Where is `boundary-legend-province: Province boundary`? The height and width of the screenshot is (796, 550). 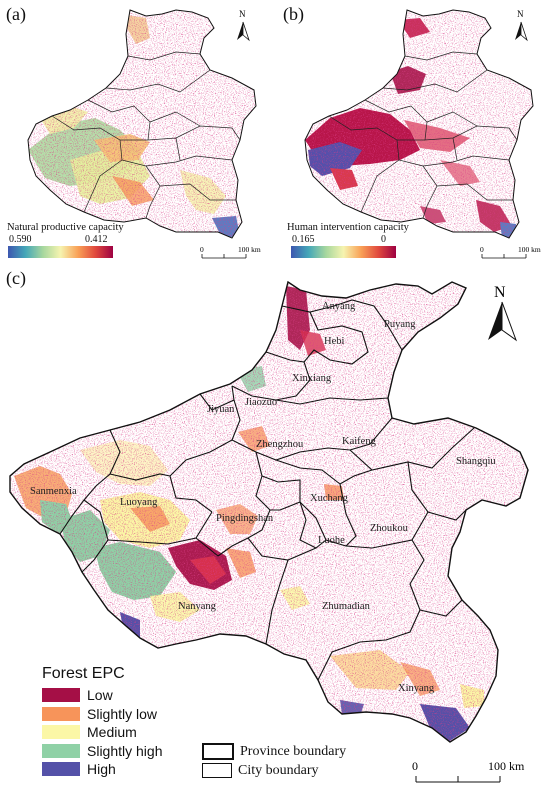
boundary-legend-province: Province boundary is located at coordinates (274, 751).